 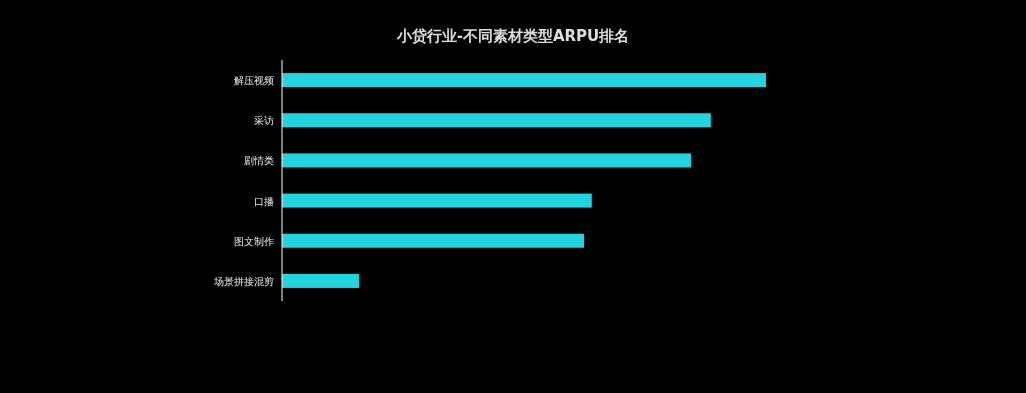 I want to click on y-tick-label: 口播, so click(x=264, y=201).